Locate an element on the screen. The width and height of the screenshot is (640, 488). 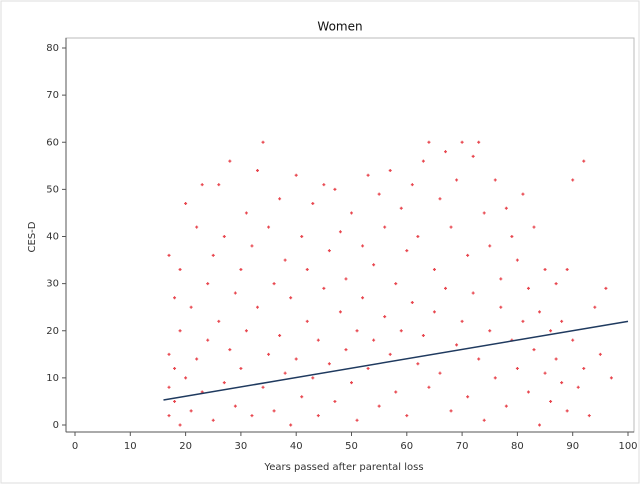
x-tick-label: 90 is located at coordinates (572, 446).